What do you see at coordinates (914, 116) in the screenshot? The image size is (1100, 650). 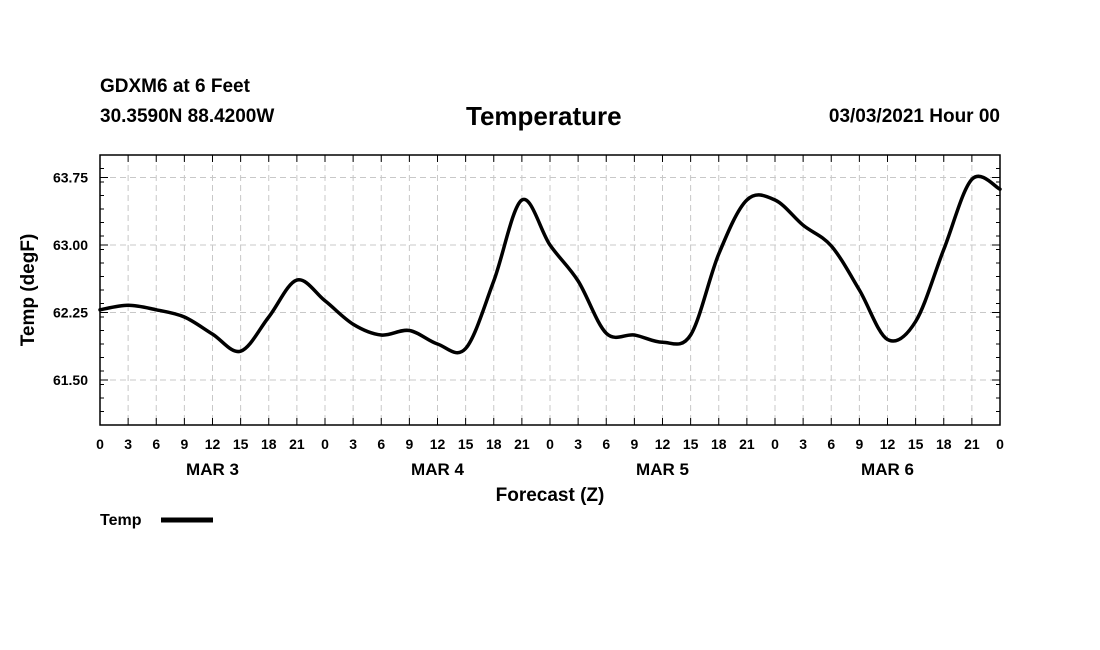 I see `forecast-datetime: 03/03/2021 Hour 00` at bounding box center [914, 116].